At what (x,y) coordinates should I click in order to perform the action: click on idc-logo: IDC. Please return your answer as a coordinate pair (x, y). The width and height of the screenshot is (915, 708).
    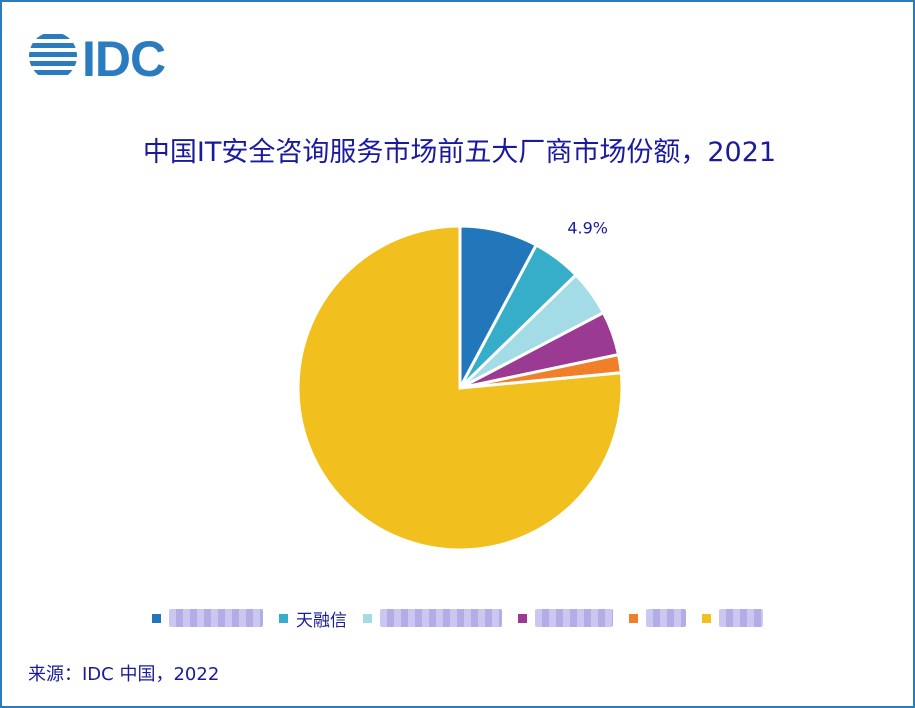
    Looking at the image, I should click on (106, 56).